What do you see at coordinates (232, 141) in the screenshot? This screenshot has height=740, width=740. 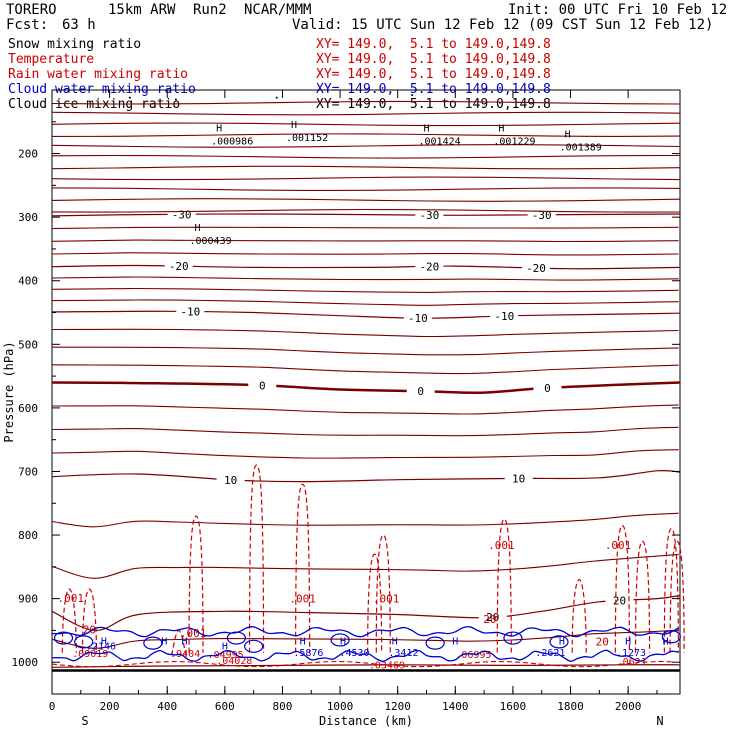 I see `snow-max-value: .000986` at bounding box center [232, 141].